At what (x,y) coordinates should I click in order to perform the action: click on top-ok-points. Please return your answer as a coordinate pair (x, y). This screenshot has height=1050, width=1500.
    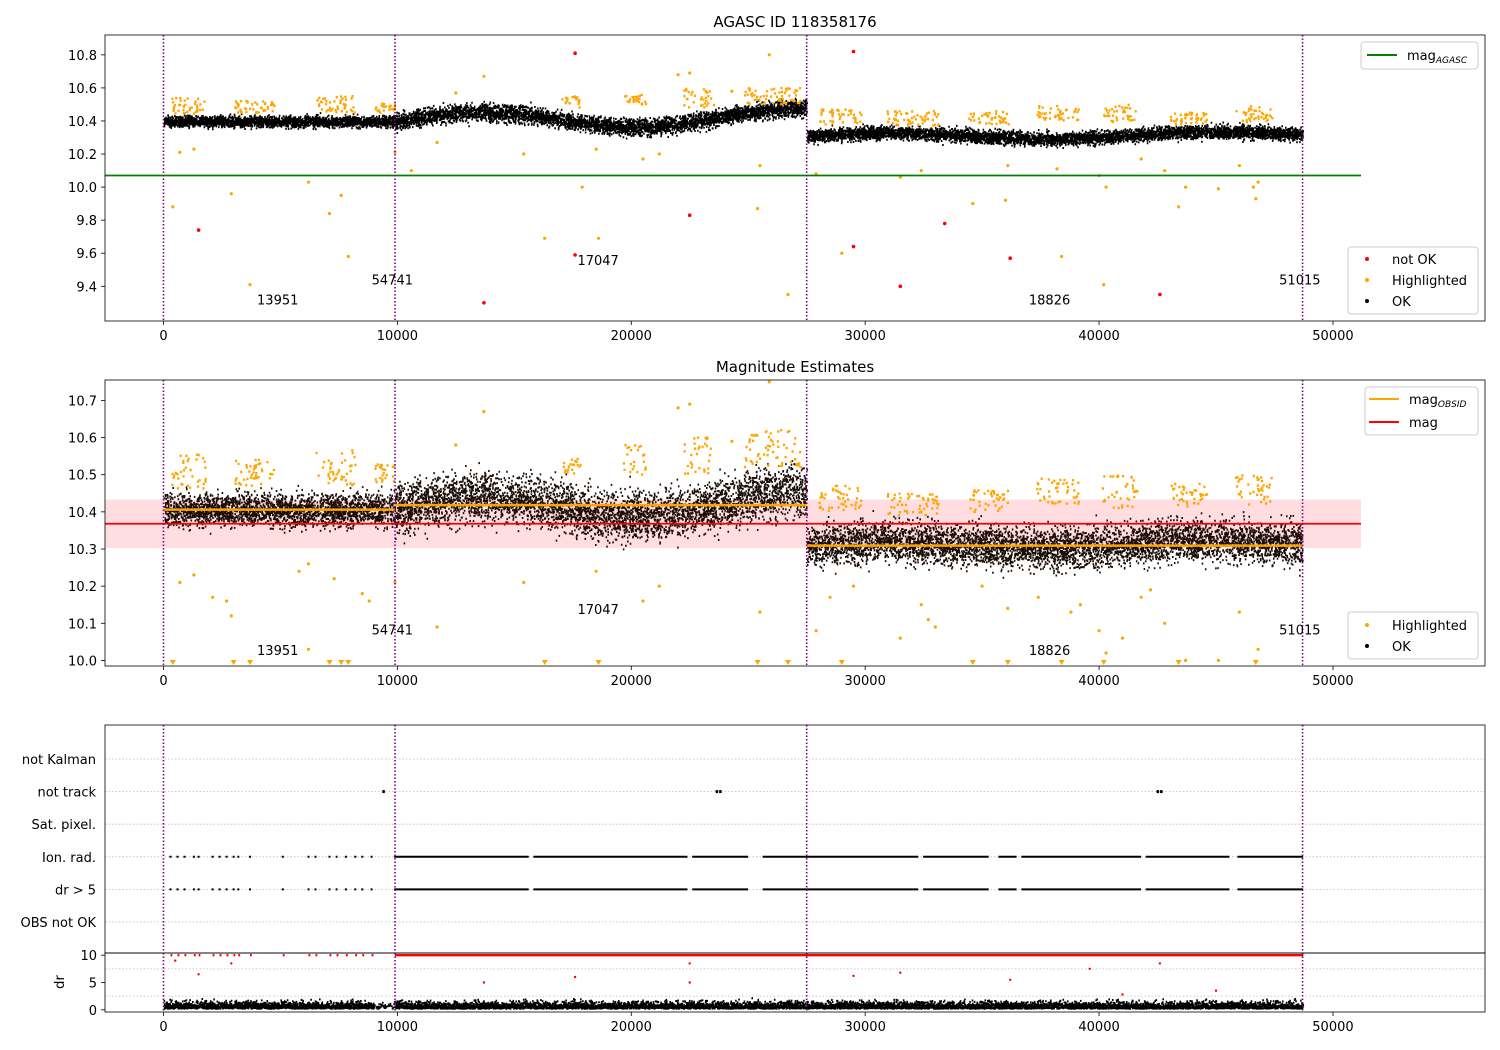
    Looking at the image, I should click on (733, 123).